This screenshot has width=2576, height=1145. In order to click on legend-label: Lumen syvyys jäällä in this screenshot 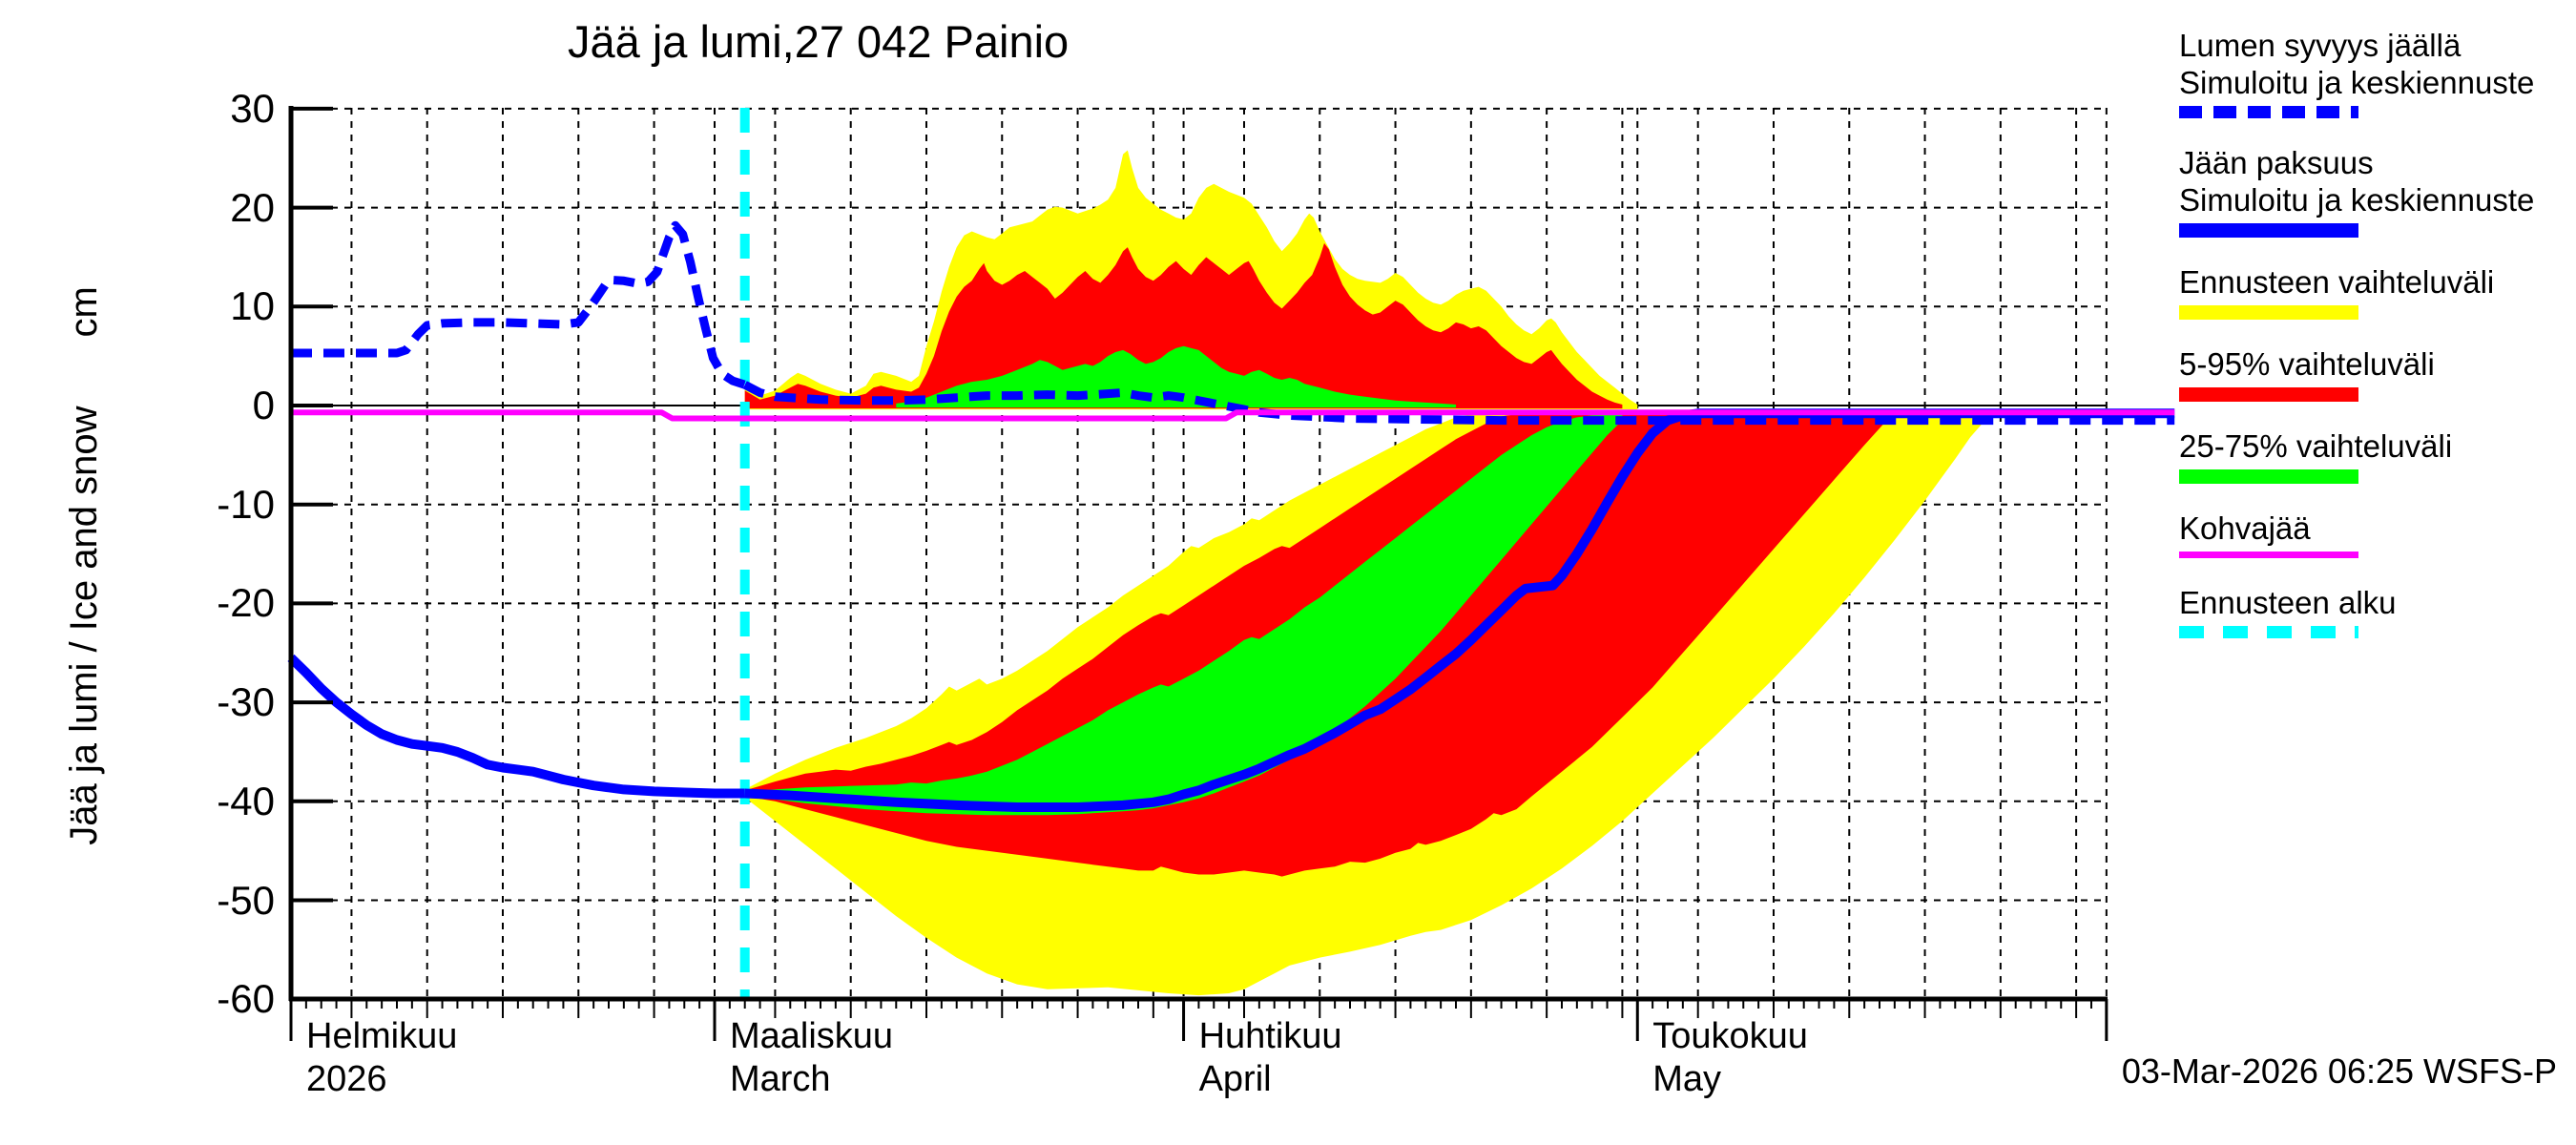, I will do `click(2320, 45)`.